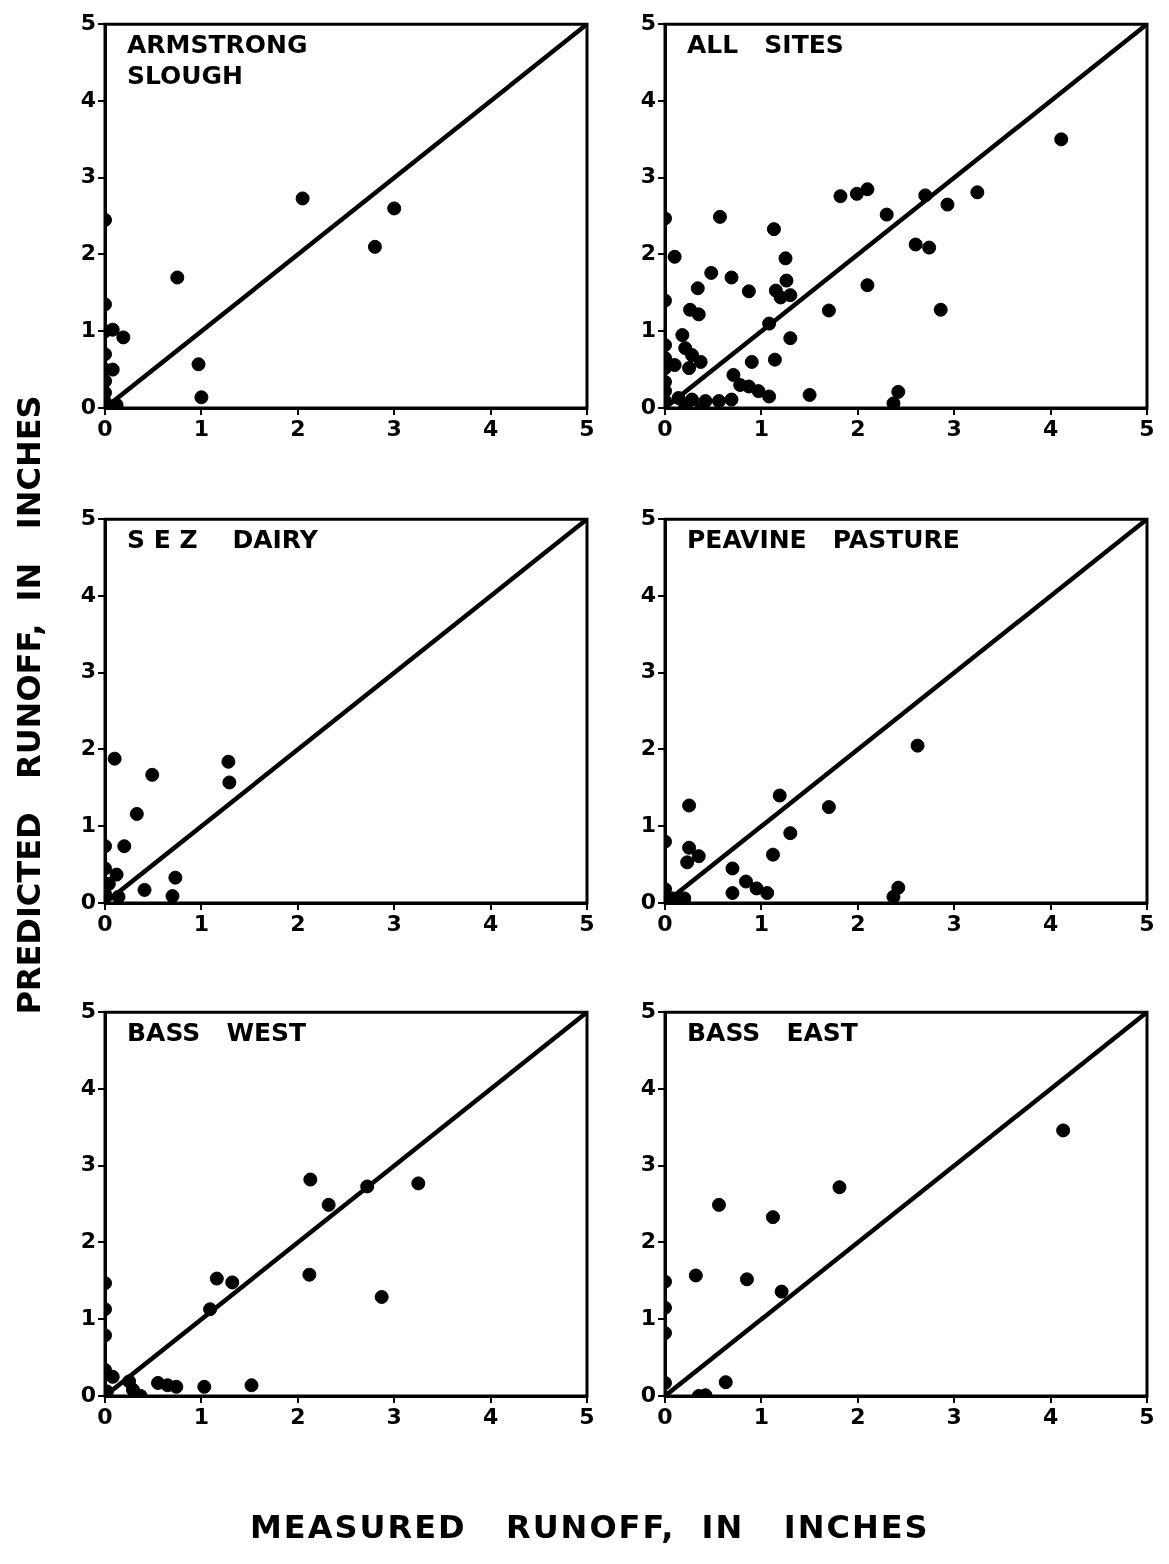 This screenshot has height=1564, width=1169. What do you see at coordinates (648, 748) in the screenshot?
I see `y-tick-label: 2` at bounding box center [648, 748].